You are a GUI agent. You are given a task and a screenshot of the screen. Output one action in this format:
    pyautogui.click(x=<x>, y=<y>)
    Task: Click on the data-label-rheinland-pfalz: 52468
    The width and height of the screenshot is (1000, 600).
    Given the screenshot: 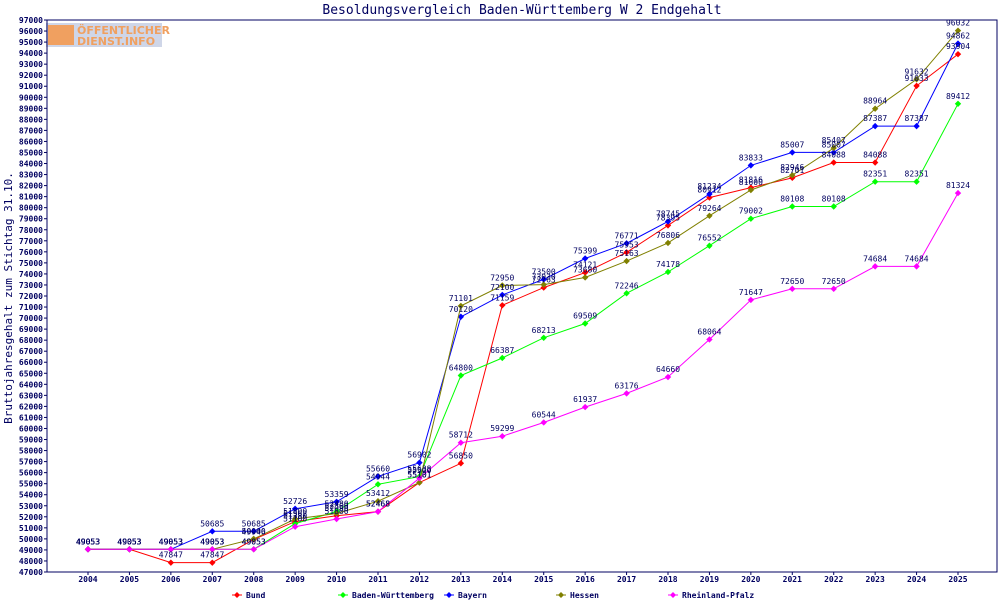 What is the action you would take?
    pyautogui.click(x=378, y=504)
    